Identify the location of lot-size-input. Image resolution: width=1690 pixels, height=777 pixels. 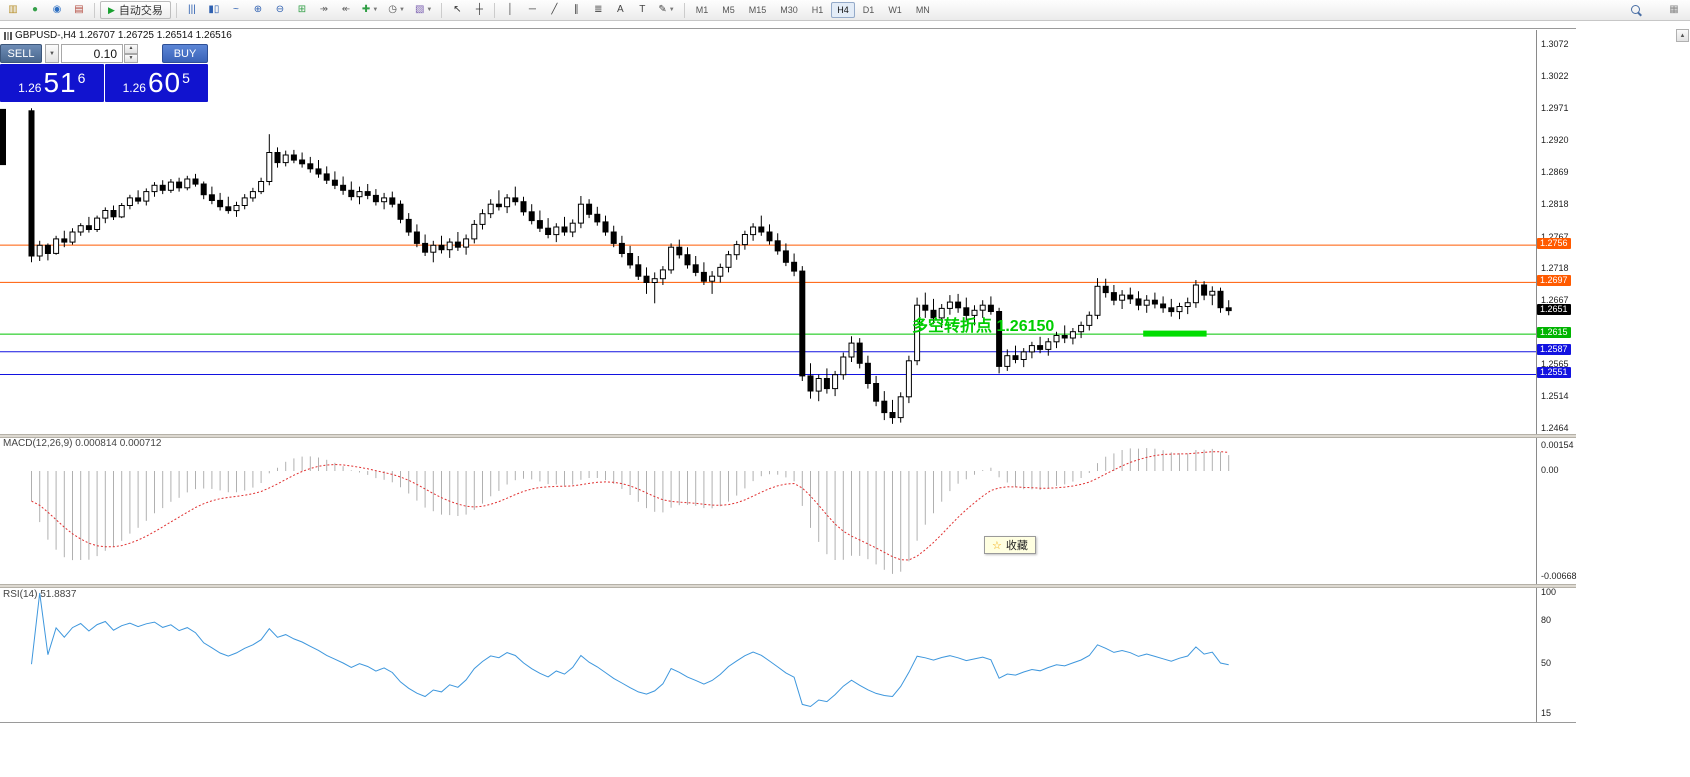
(92, 53).